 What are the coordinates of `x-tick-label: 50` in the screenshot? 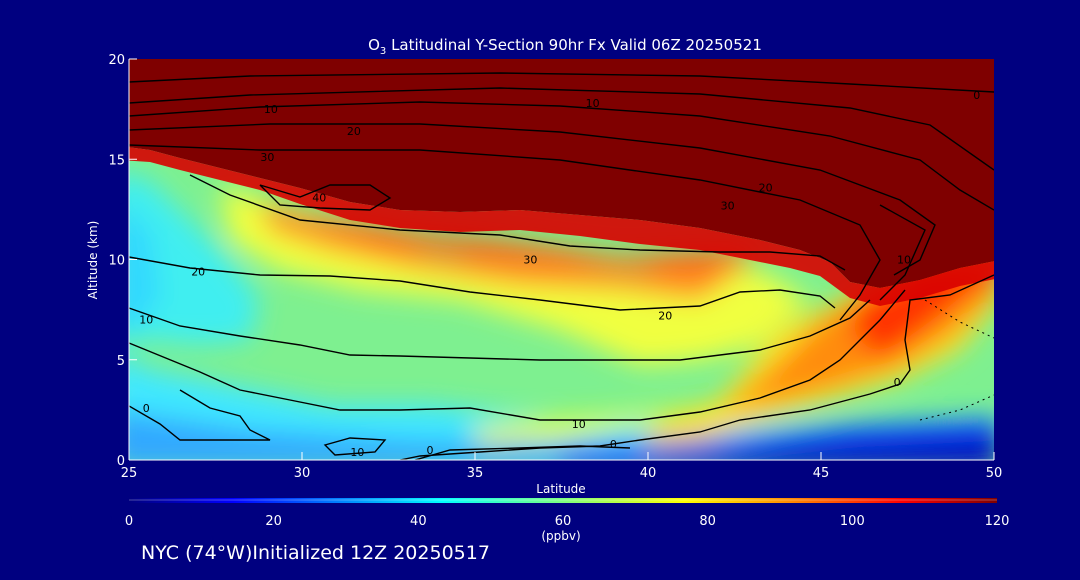 It's located at (994, 473).